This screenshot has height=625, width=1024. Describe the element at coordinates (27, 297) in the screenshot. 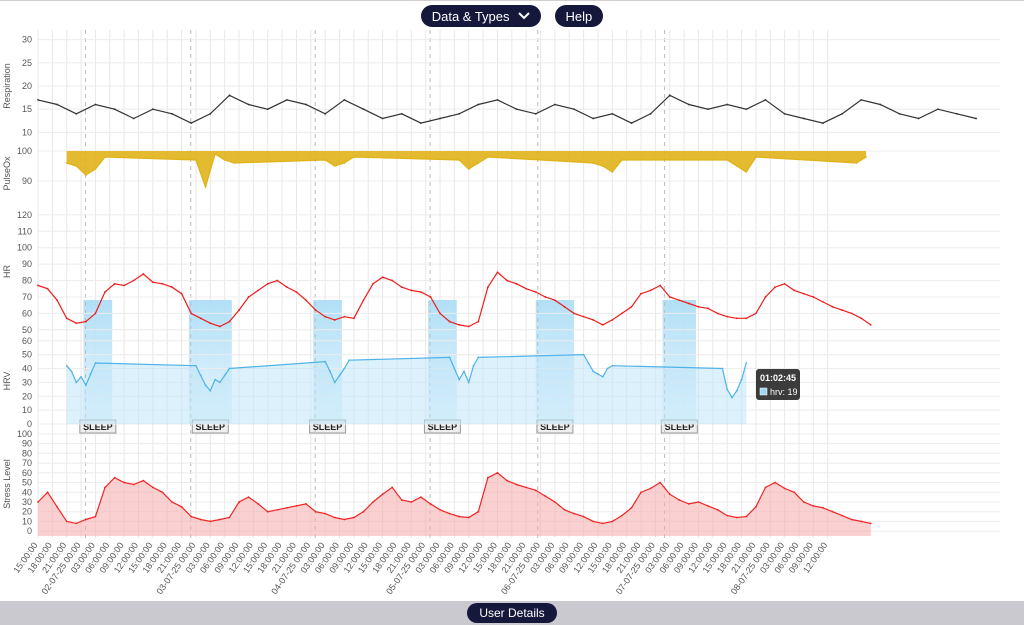

I see `y-tick-label: 70` at that location.